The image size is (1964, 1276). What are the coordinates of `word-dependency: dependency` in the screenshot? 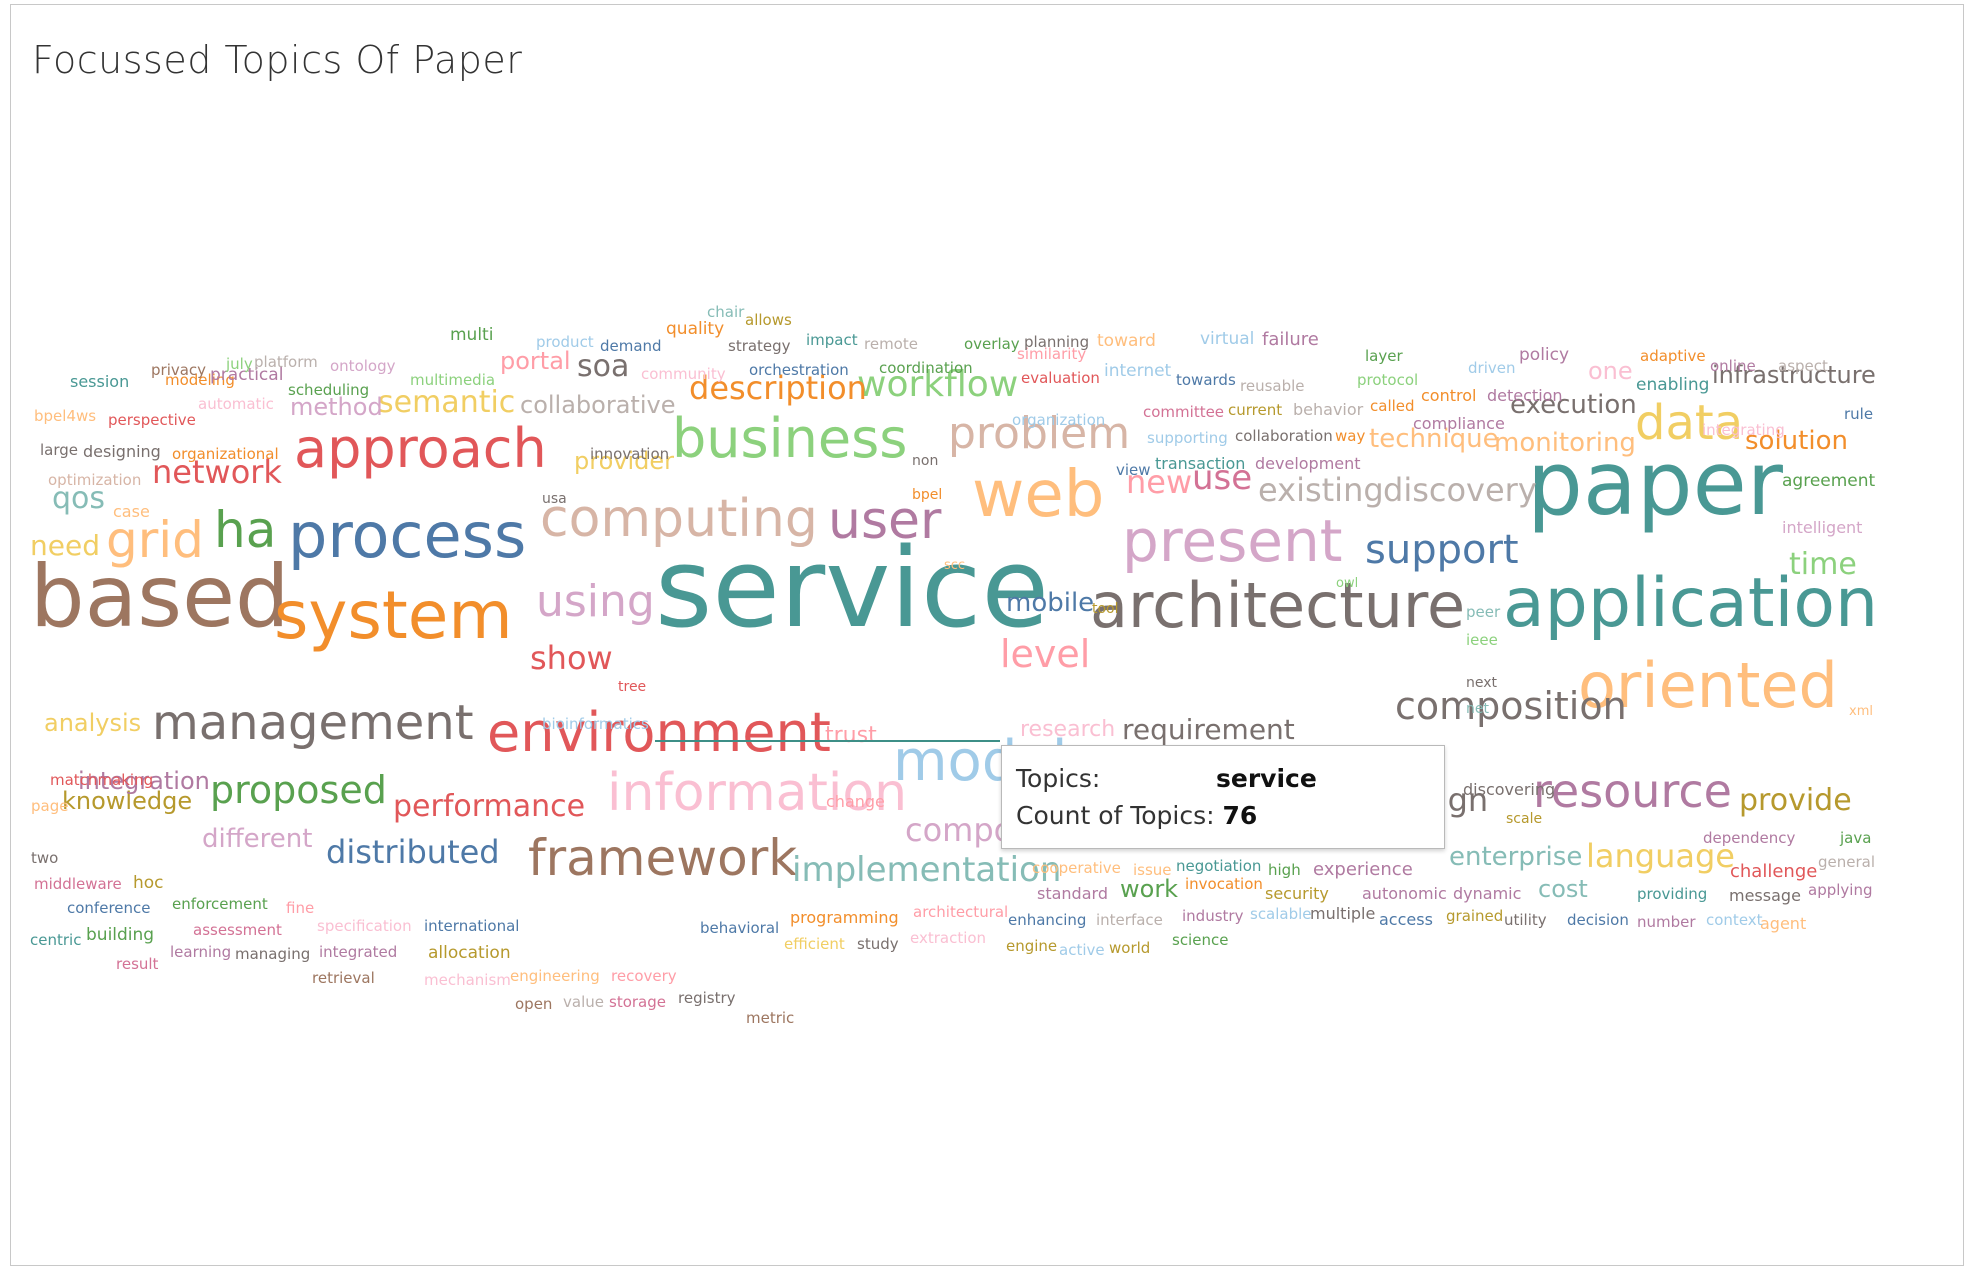 It's located at (1749, 838).